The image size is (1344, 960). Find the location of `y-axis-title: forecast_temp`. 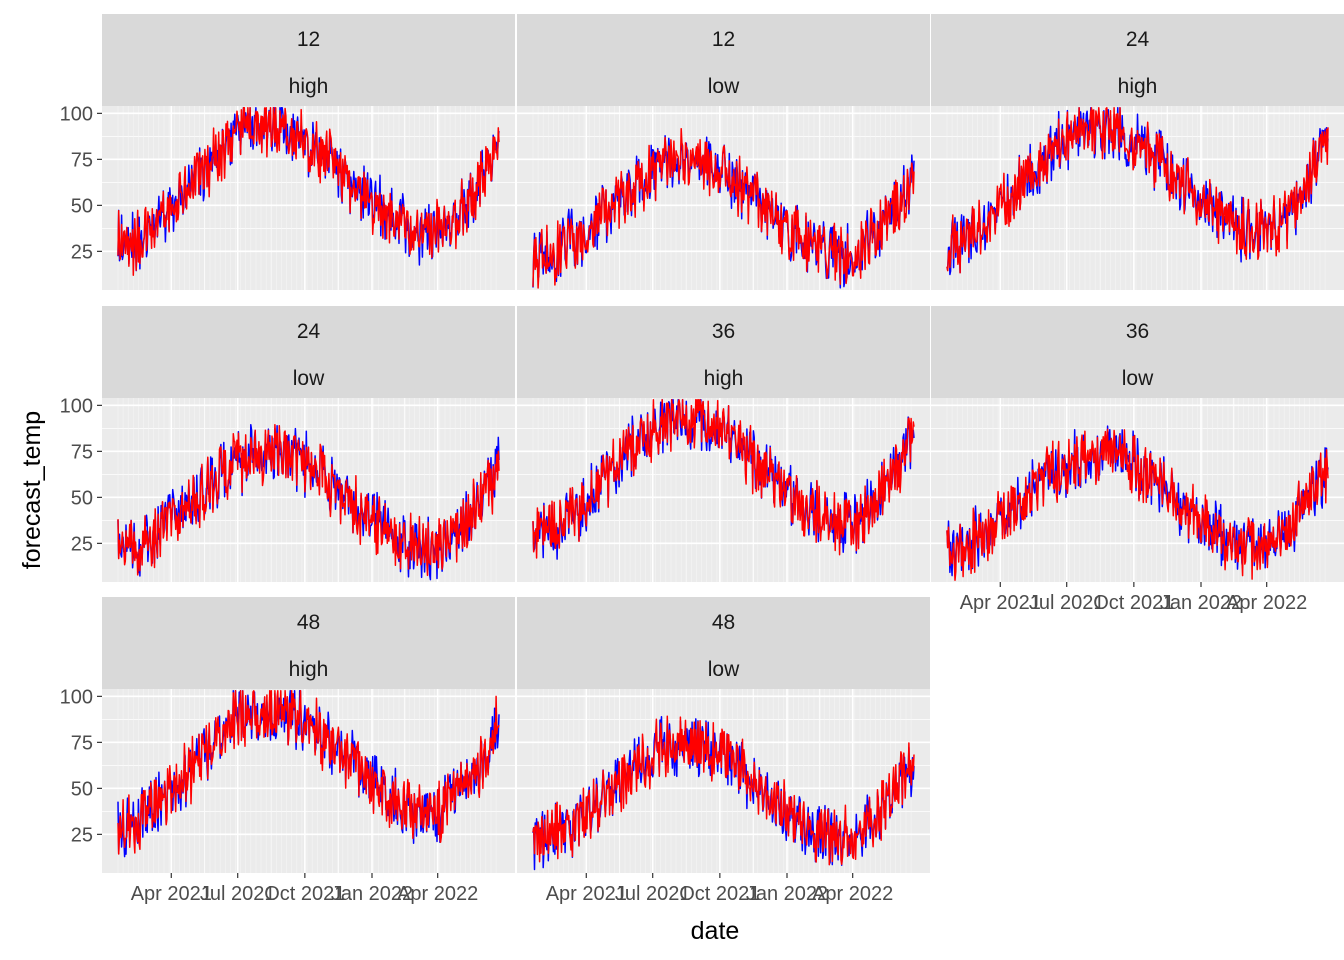

y-axis-title: forecast_temp is located at coordinates (32, 490).